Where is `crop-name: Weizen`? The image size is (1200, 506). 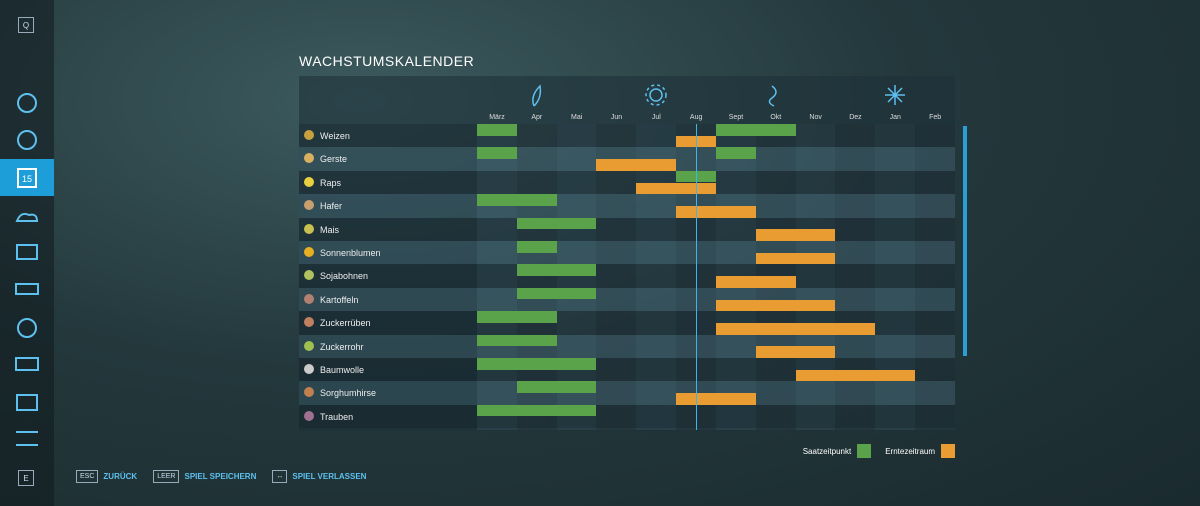
crop-name: Weizen is located at coordinates (335, 136).